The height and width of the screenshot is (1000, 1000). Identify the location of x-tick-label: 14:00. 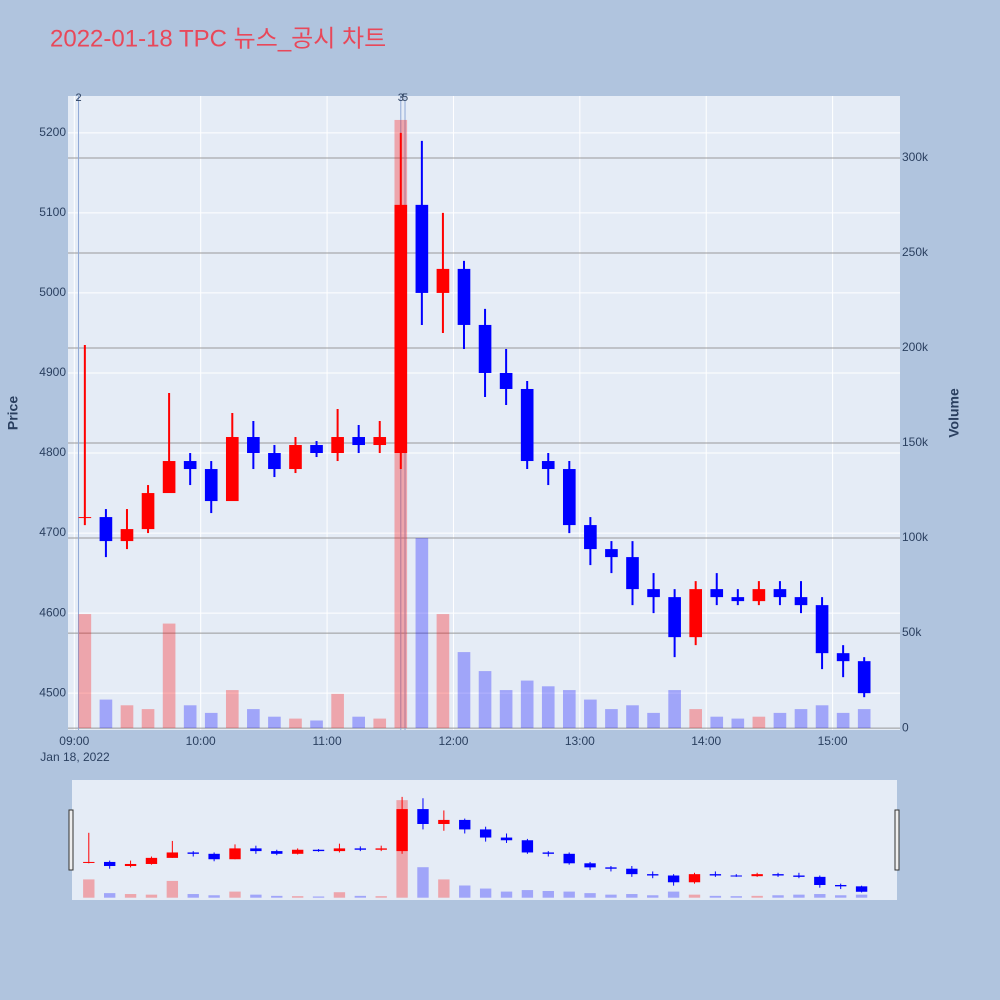
(706, 741).